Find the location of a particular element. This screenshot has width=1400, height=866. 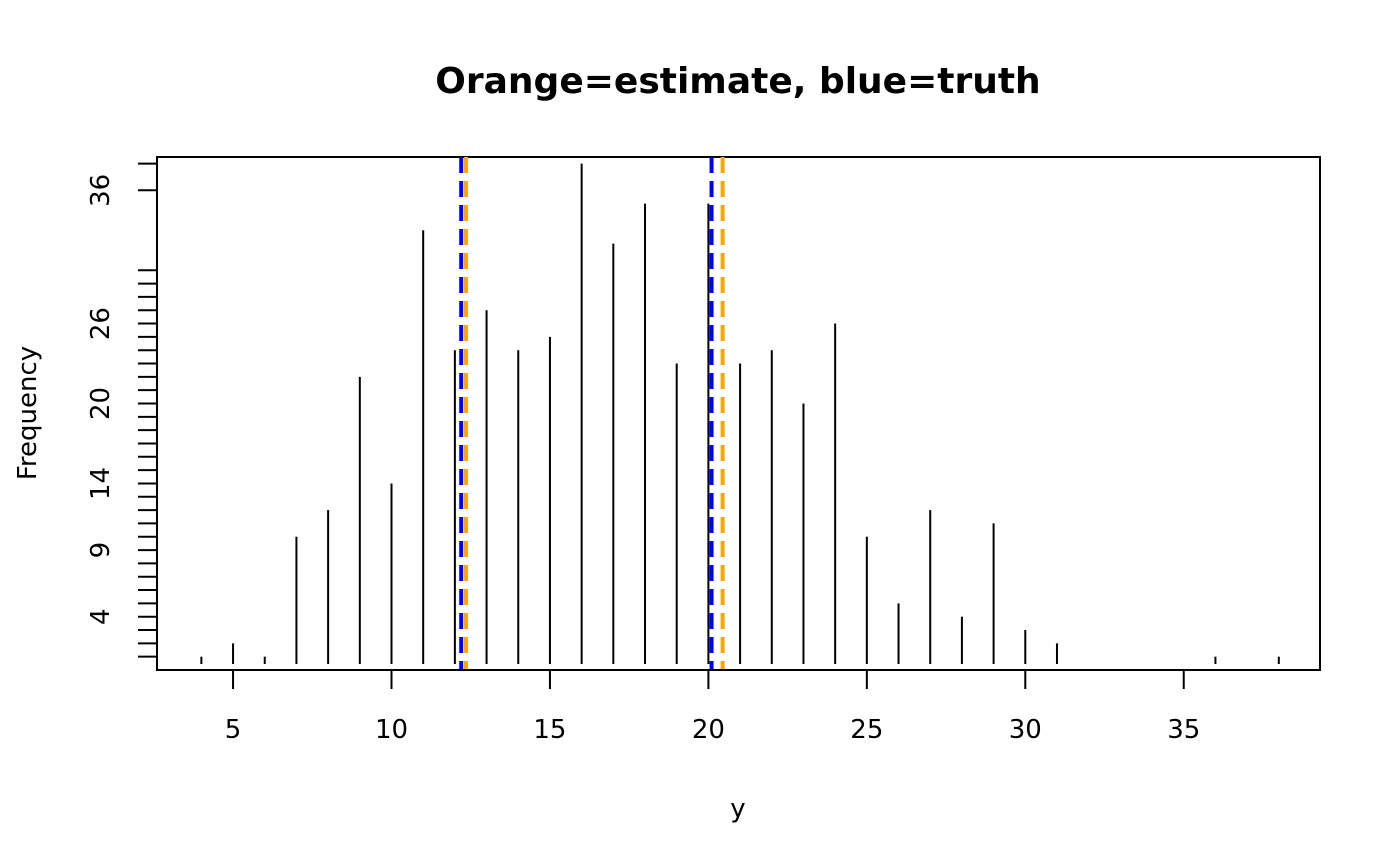

y-tick-label-26: 26 is located at coordinates (101, 323).